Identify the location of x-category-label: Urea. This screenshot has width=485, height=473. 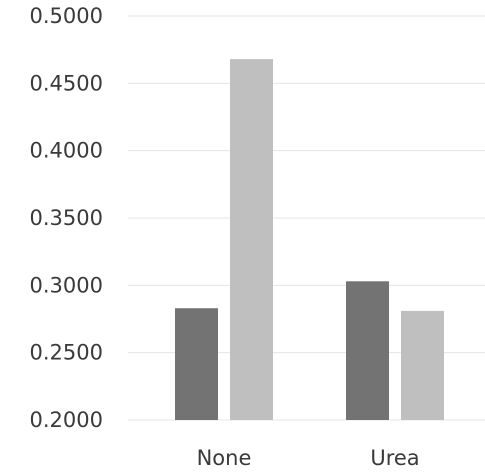
(394, 458).